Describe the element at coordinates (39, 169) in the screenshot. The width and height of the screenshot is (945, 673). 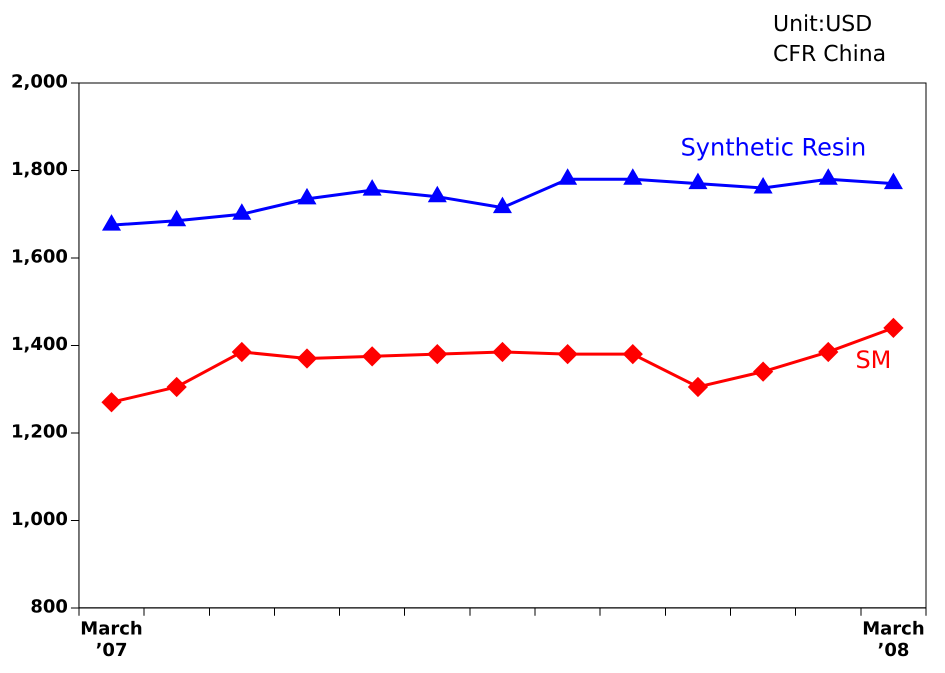
I see `y-tick-label: 1,800` at that location.